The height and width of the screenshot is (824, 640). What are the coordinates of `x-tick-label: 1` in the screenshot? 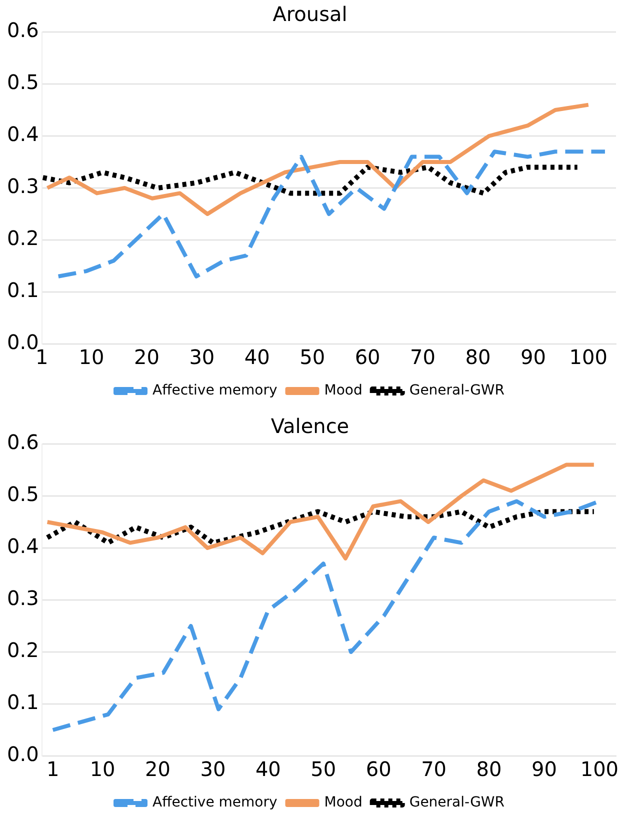 It's located at (53, 769).